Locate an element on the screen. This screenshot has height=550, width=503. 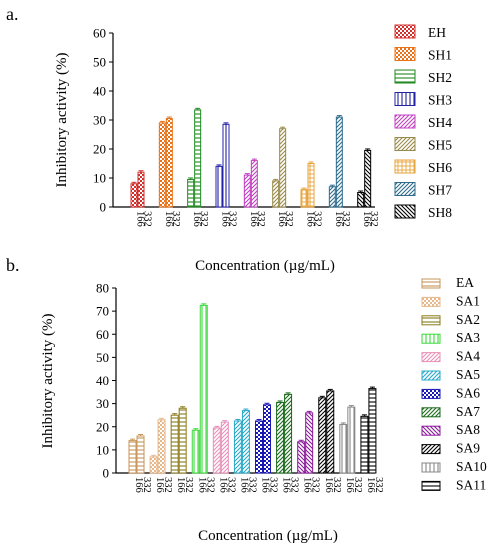
legend-item-sa6: SA6 is located at coordinates (450, 392).